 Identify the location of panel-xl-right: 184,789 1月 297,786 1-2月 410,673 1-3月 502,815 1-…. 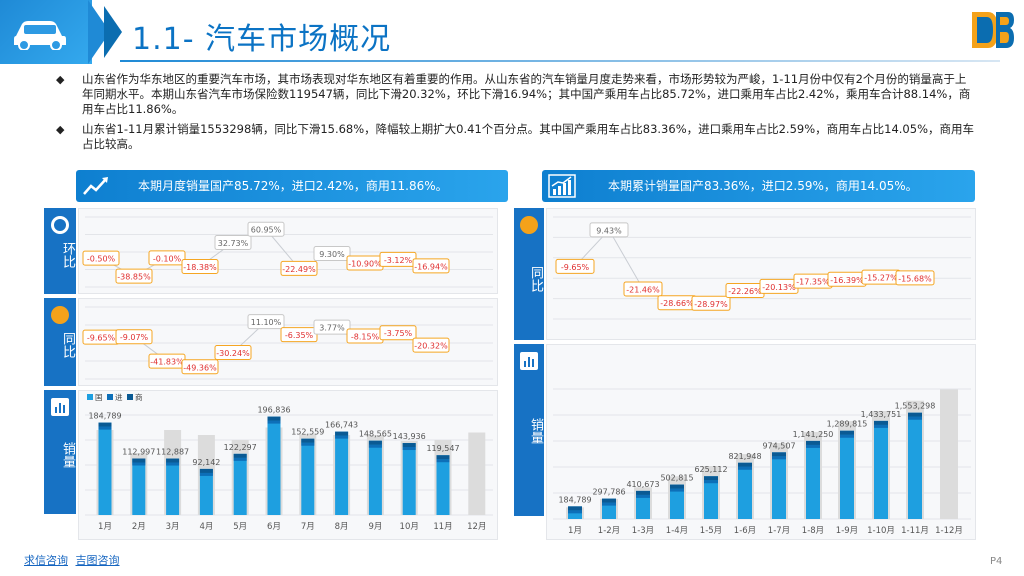
(761, 442).